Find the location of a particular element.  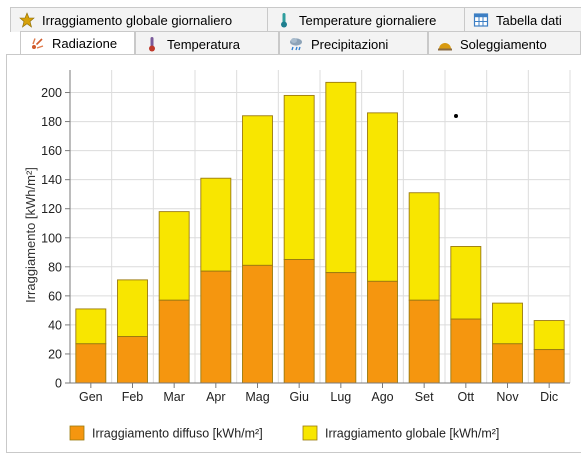

y-tick-label: 160 is located at coordinates (51, 151).